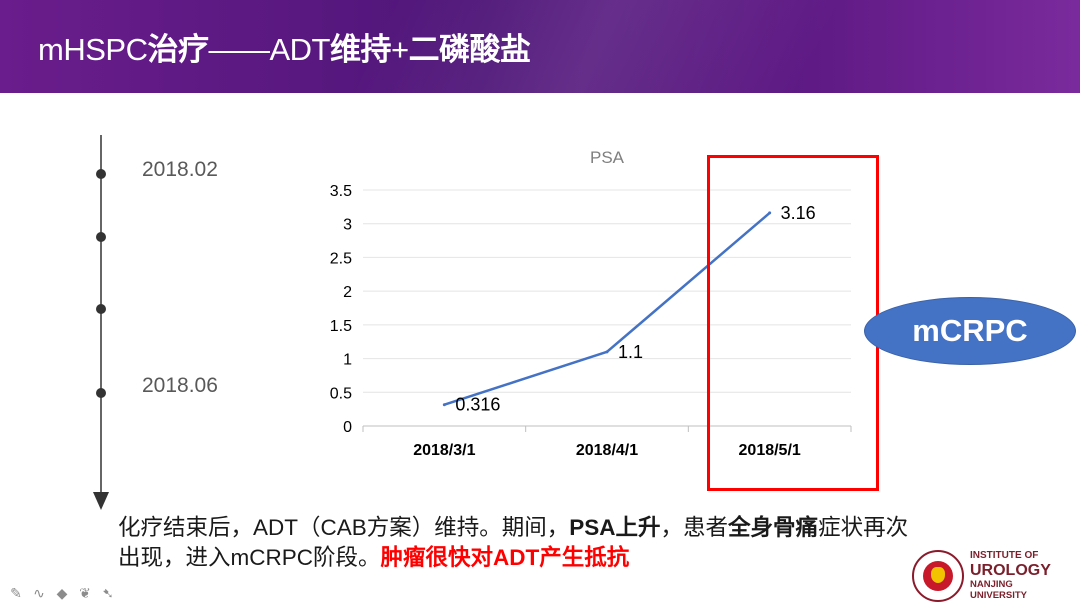 Image resolution: width=1080 pixels, height=608 pixels. I want to click on university-logo: INSTITUTE OF UROLOGY NANJING UNIVERSITY, so click(992, 577).